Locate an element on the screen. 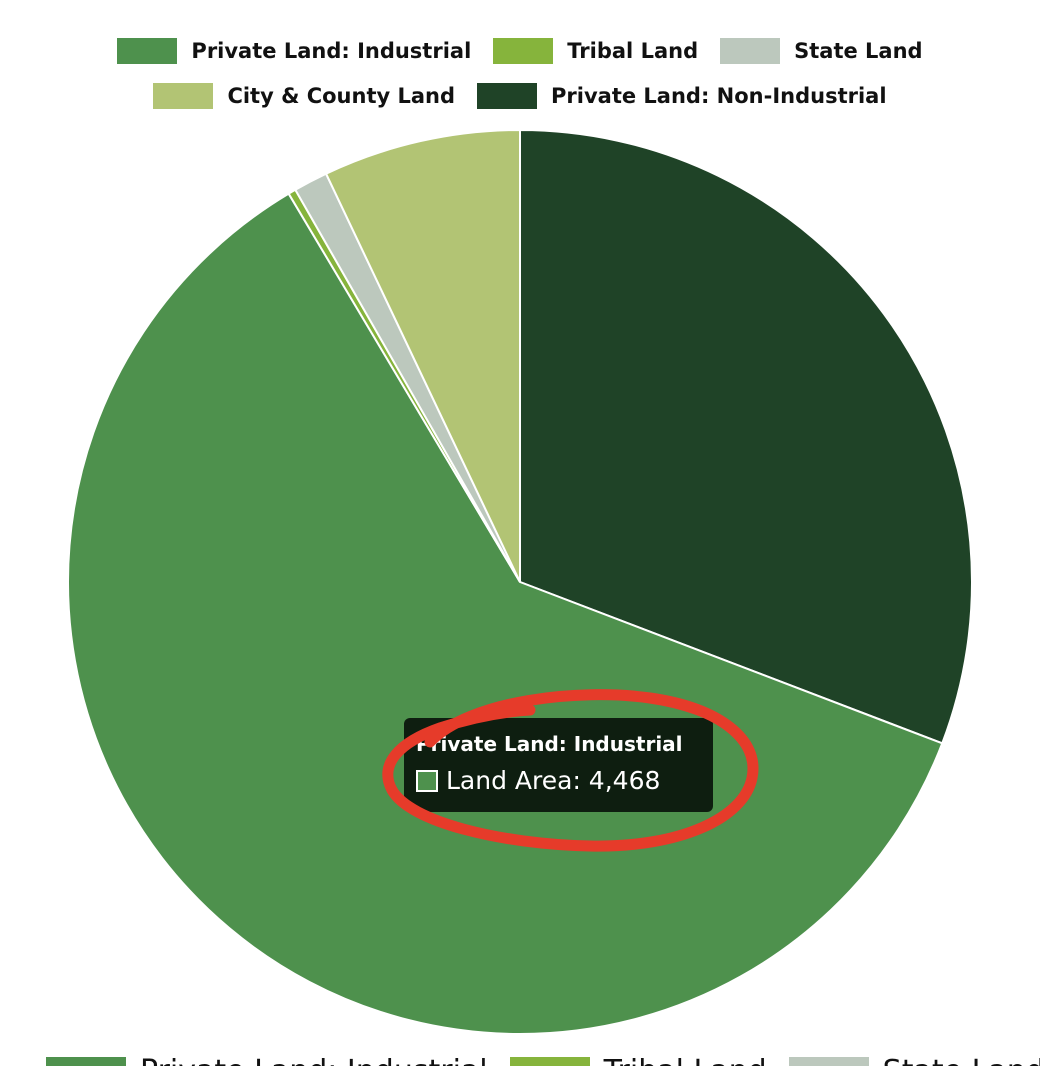  legend-item-tribal: Tribal Land is located at coordinates (595, 51).